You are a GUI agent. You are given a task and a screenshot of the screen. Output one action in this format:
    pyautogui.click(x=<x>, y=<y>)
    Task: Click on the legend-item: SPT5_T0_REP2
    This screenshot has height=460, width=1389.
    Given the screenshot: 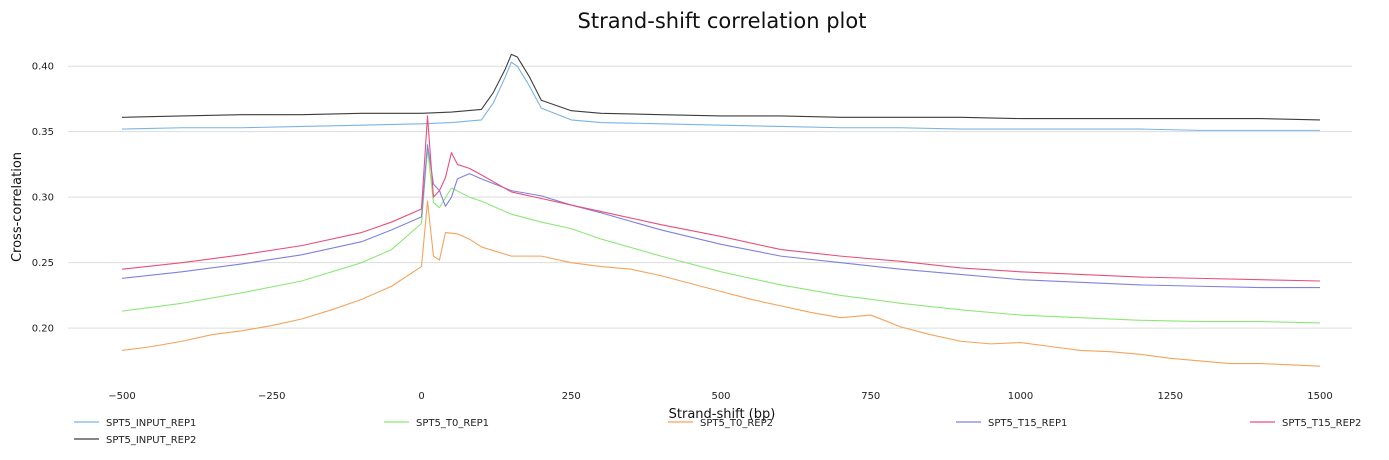 What is the action you would take?
    pyautogui.click(x=720, y=423)
    